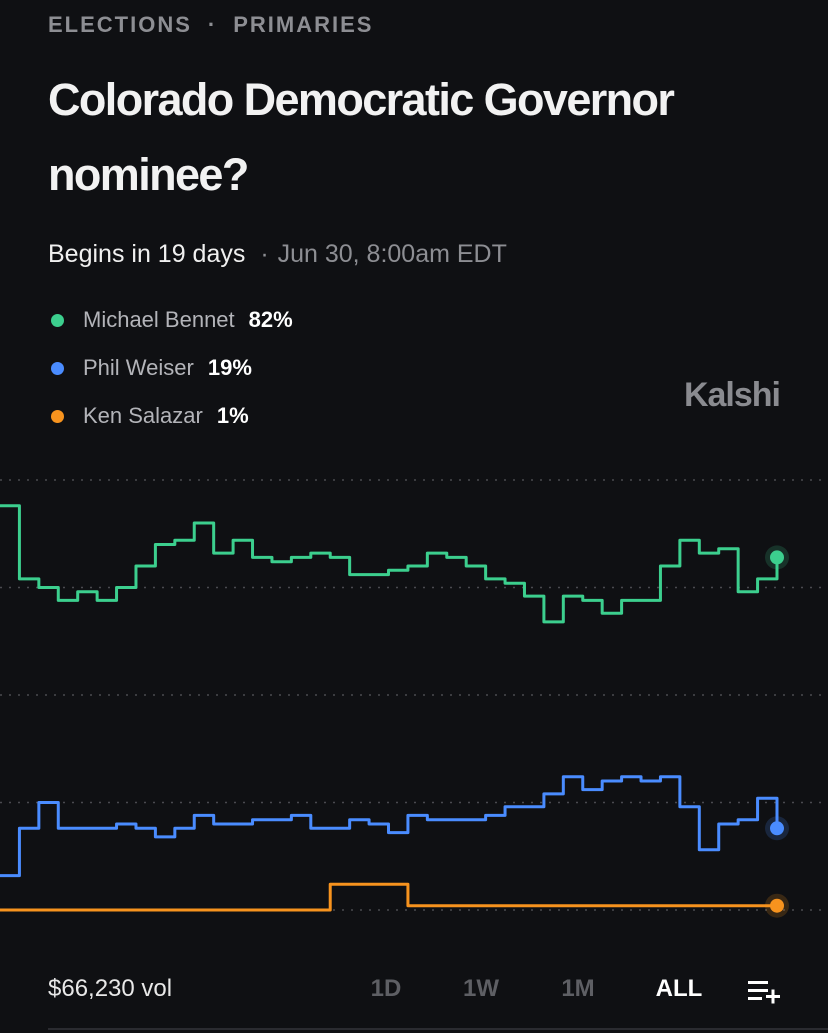 This screenshot has height=1033, width=828. Describe the element at coordinates (138, 367) in the screenshot. I see `legend-name: Phil Weiser` at that location.